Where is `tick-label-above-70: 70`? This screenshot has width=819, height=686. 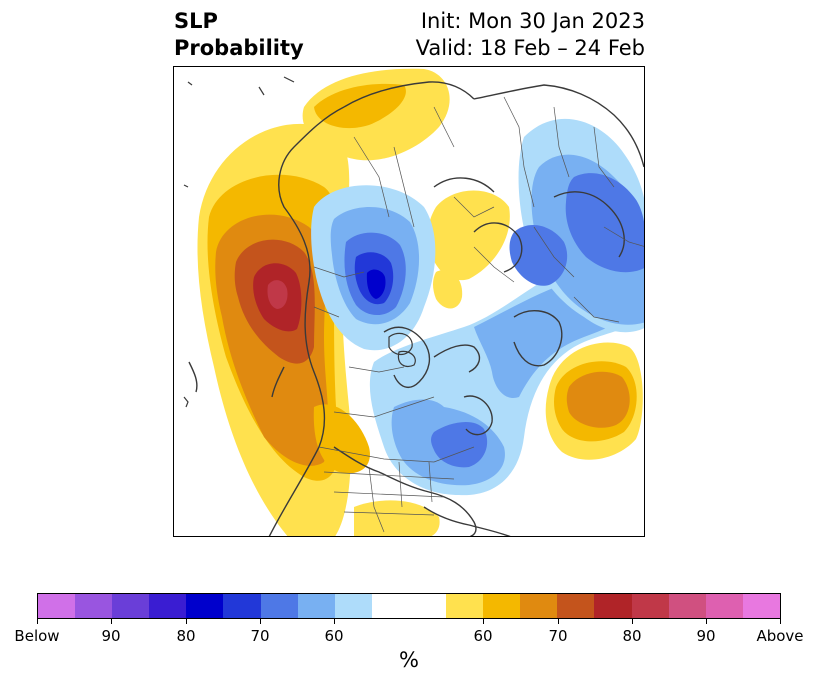 tick-label-above-70: 70 is located at coordinates (558, 636).